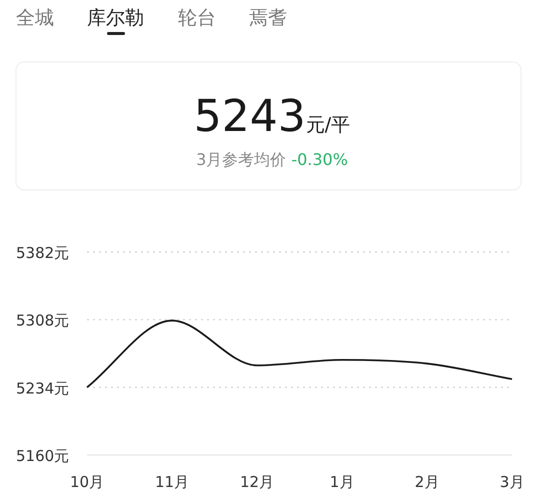 The width and height of the screenshot is (545, 500). I want to click on x-tick-label: 11月, so click(172, 482).